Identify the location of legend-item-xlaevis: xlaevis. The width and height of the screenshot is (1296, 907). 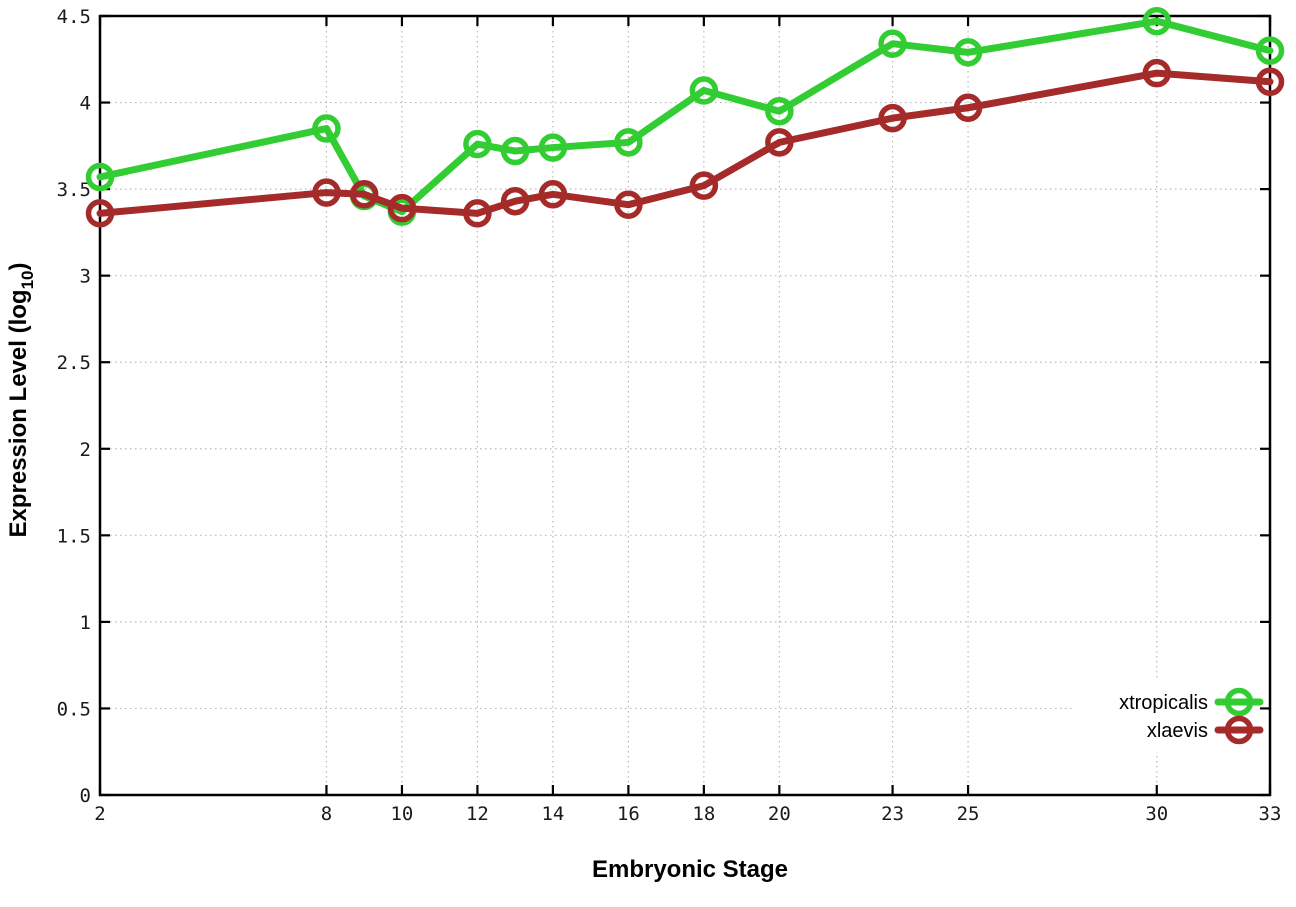
(1205, 730).